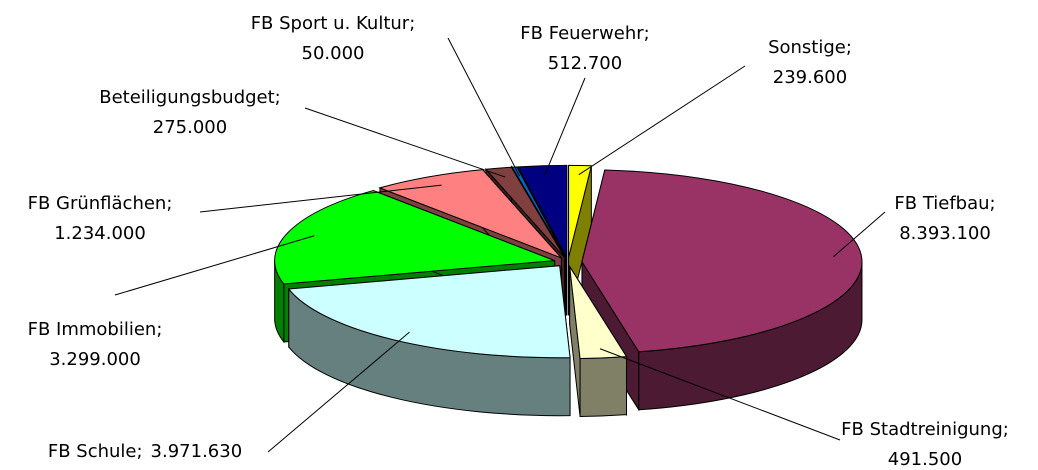 The width and height of the screenshot is (1038, 470). Describe the element at coordinates (925, 429) in the screenshot. I see `category-label: FB Stadtreinigung;` at that location.